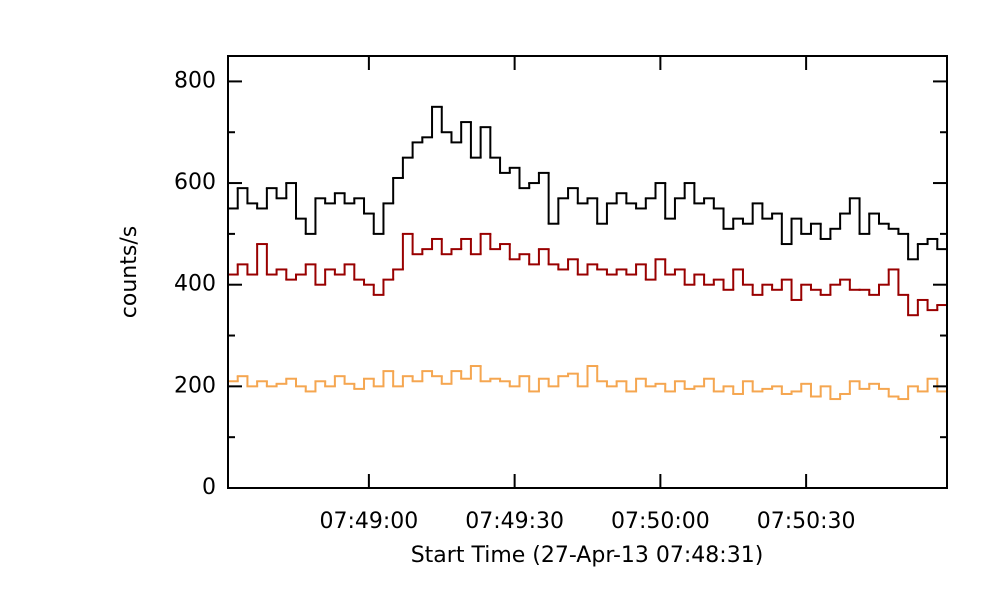  Describe the element at coordinates (209, 487) in the screenshot. I see `y-tick-label: 0` at that location.